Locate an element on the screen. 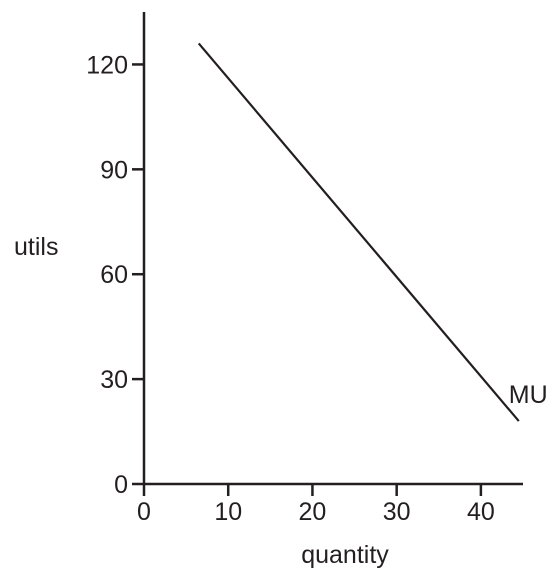 Image resolution: width=553 pixels, height=573 pixels. series-label-mu: MU is located at coordinates (528, 395).